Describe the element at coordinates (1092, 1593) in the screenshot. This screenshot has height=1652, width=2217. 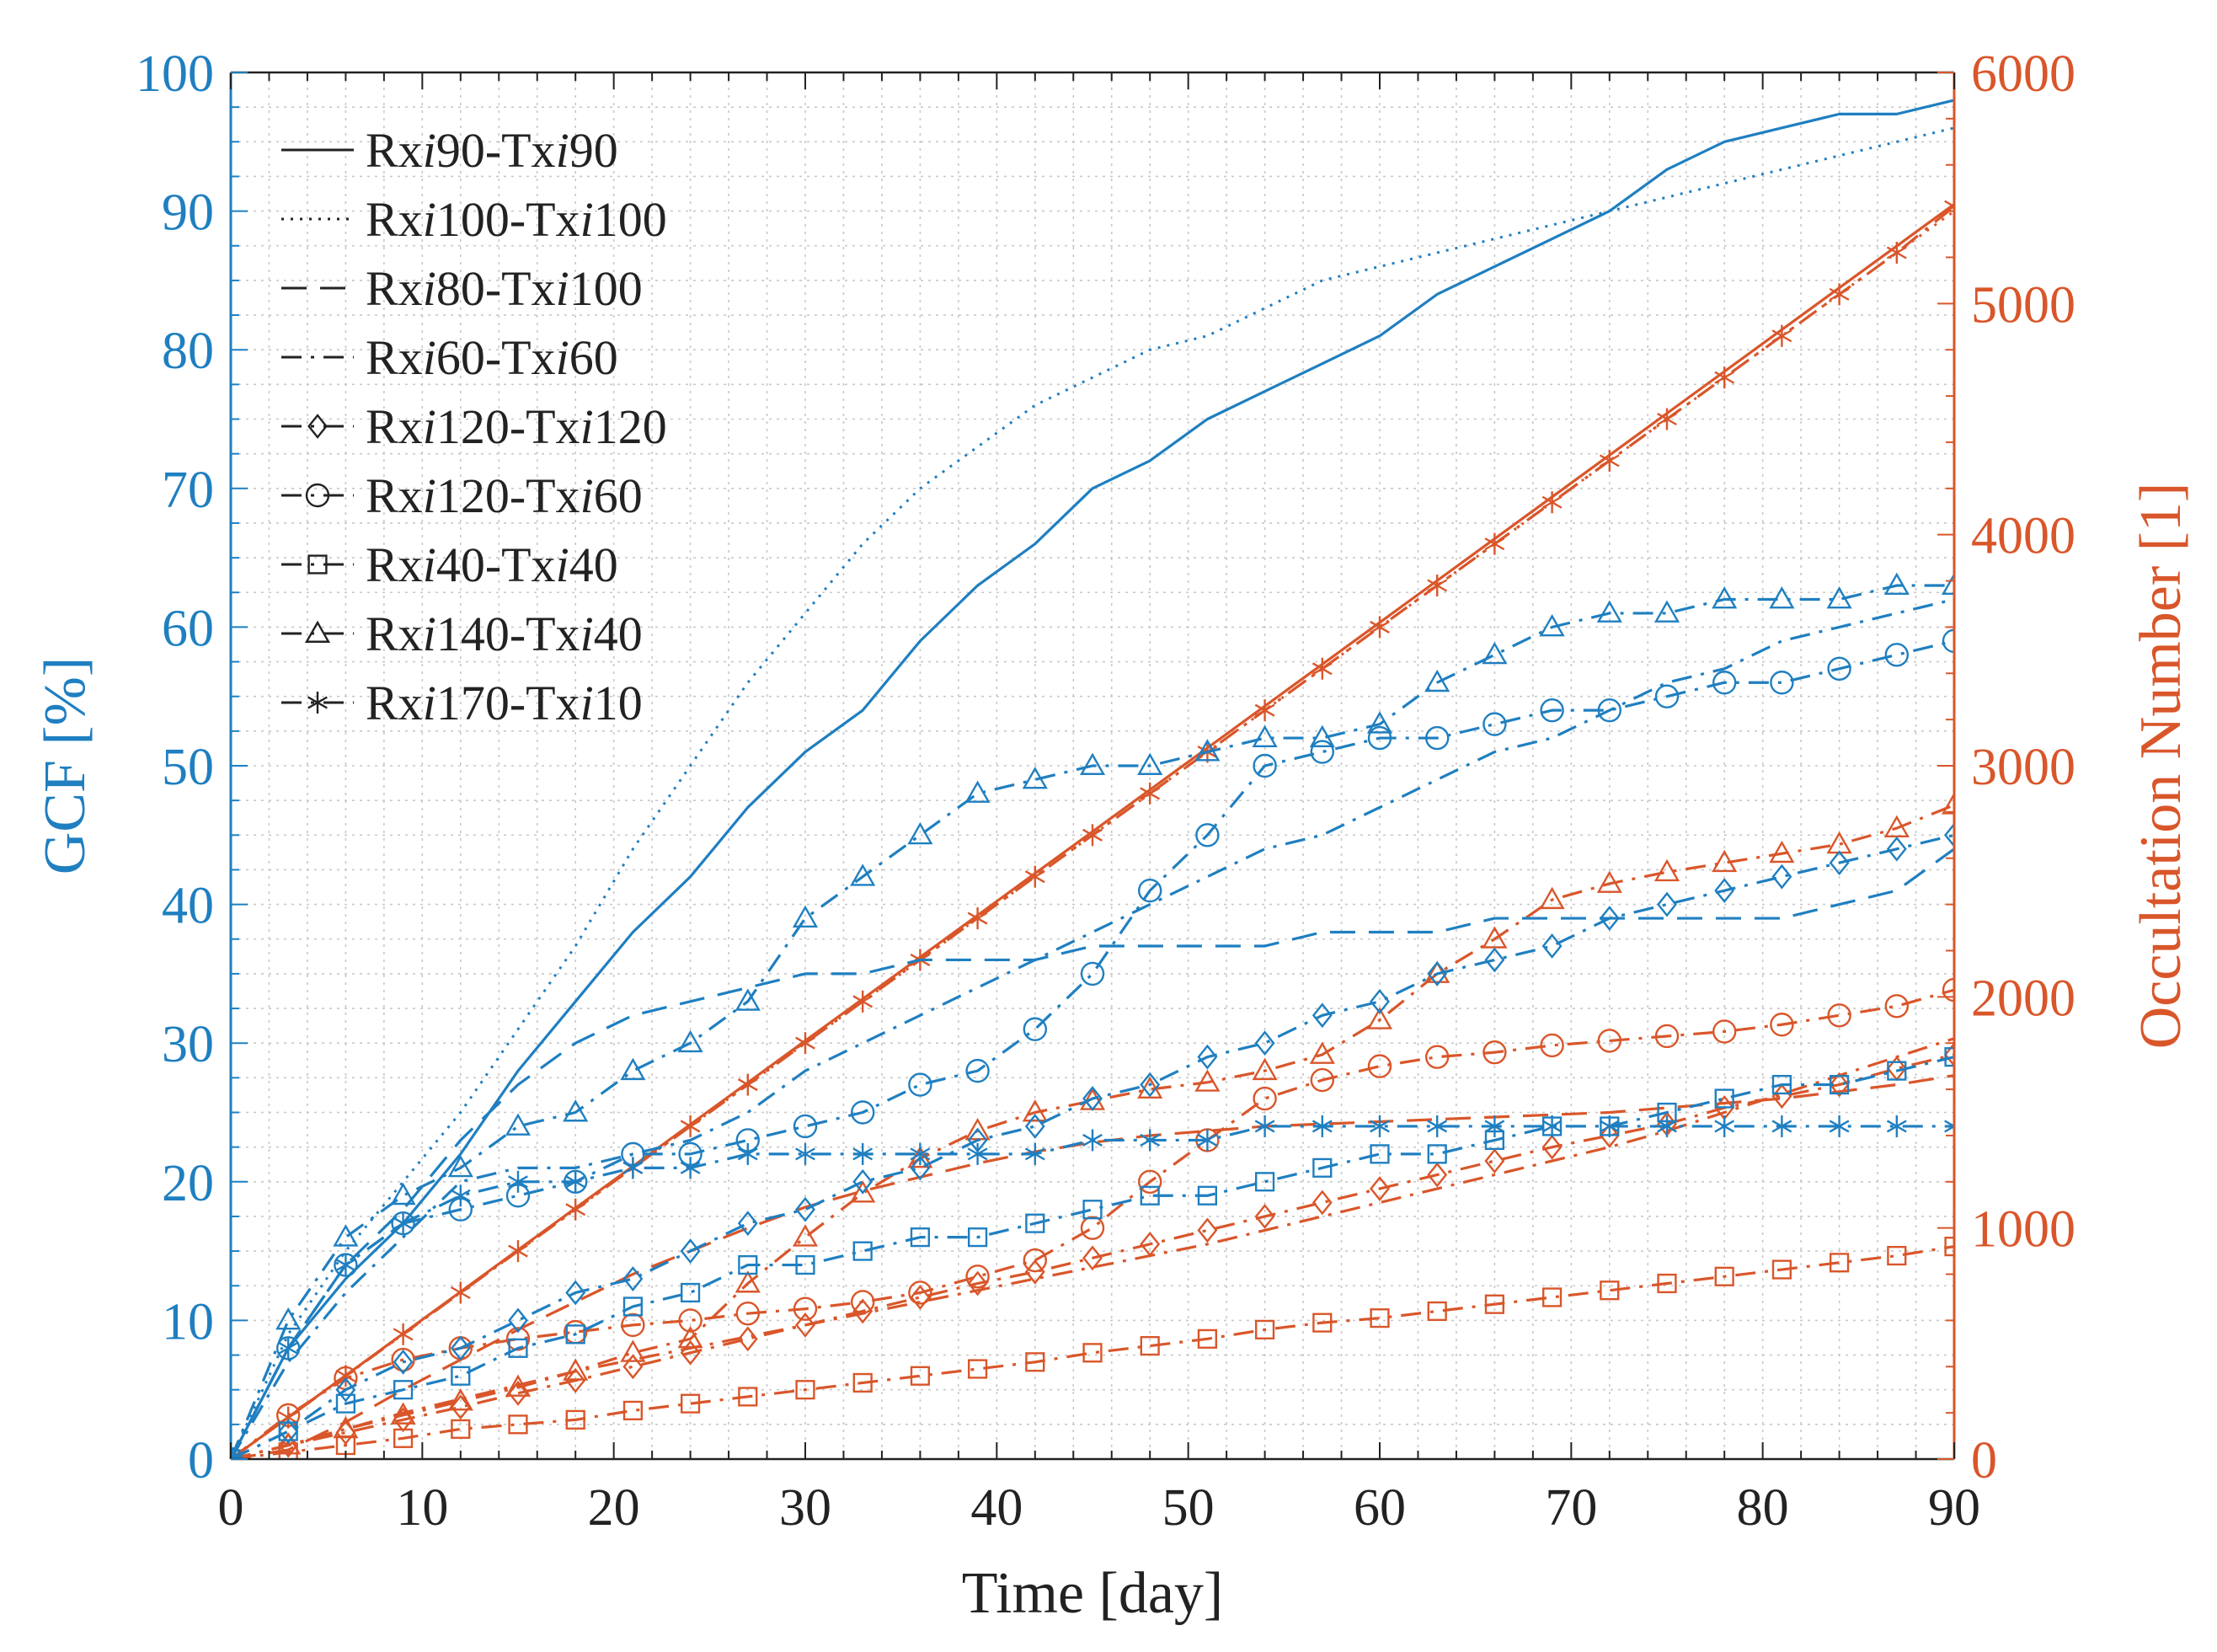
I see `x-axis-title: Time [day]` at that location.